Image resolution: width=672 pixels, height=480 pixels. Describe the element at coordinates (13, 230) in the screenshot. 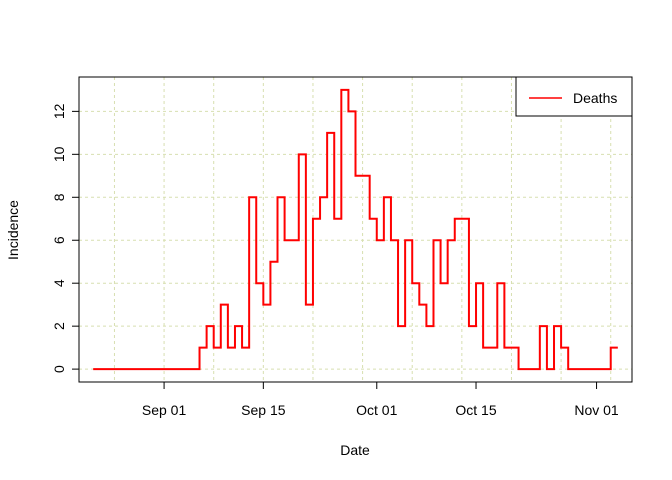

I see `y-axis-label: Incidence` at that location.